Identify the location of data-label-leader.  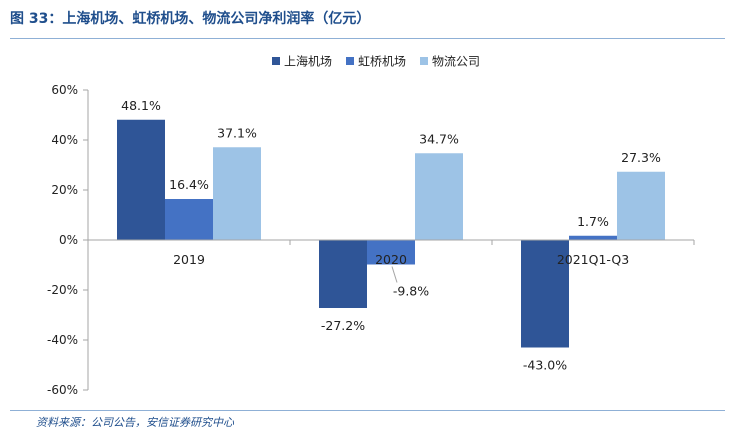
(394, 274).